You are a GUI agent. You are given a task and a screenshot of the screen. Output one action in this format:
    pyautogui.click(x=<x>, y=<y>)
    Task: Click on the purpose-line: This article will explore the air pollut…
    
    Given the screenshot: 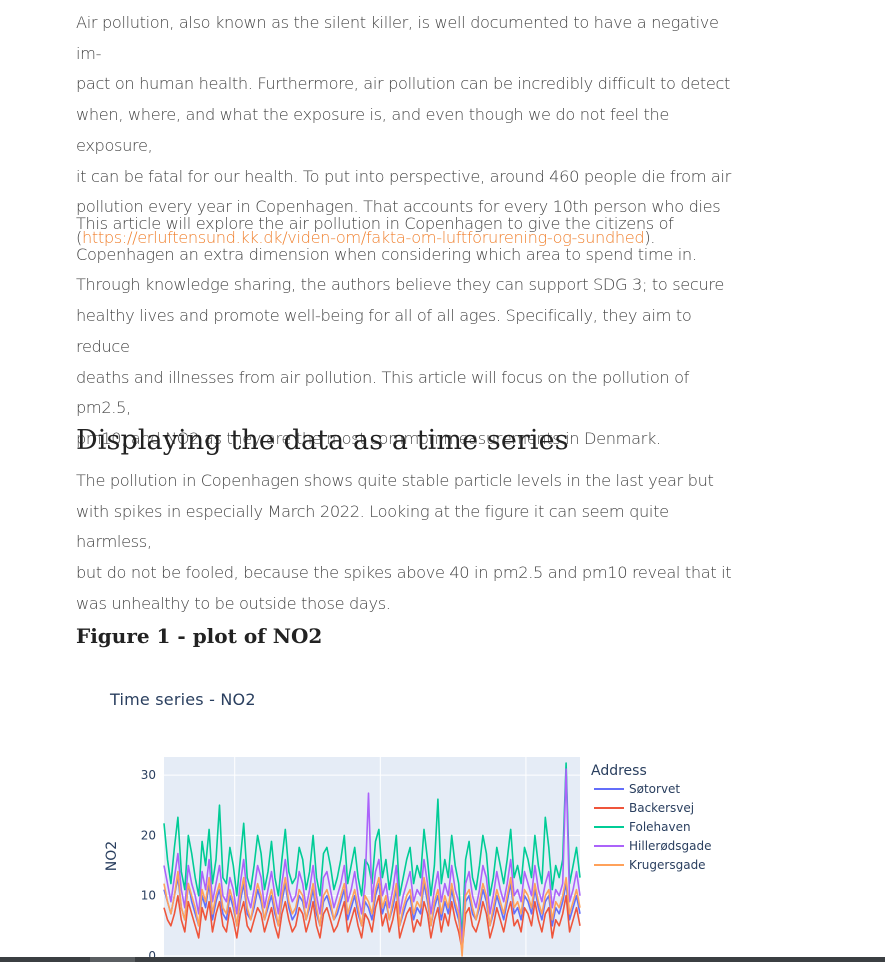 What is the action you would take?
    pyautogui.click(x=375, y=223)
    